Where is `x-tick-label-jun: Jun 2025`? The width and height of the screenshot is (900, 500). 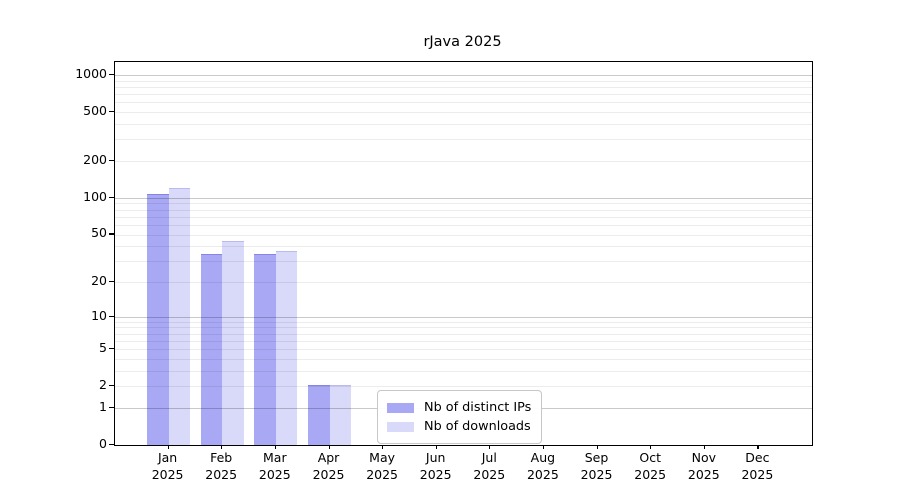
x-tick-label-jun: Jun 2025 is located at coordinates (436, 466).